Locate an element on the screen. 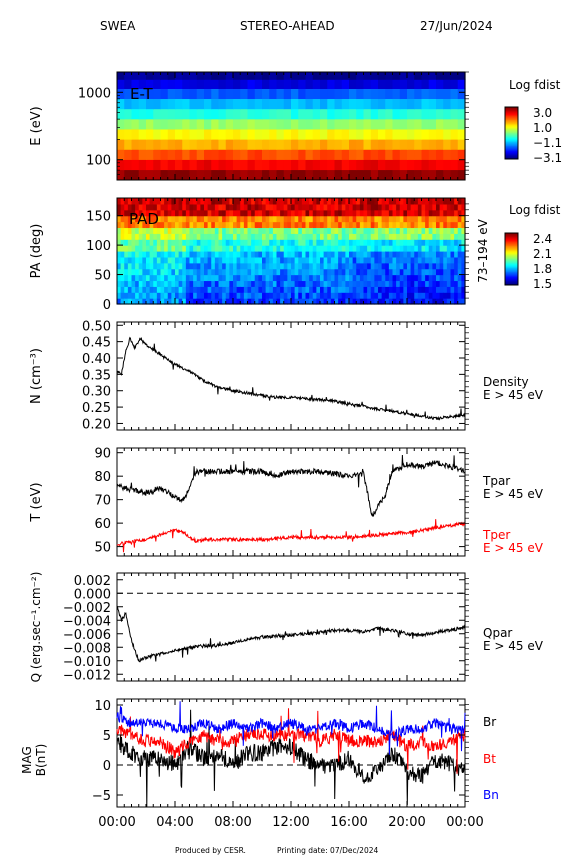 Image resolution: width=584 pixels, height=864 pixels. produced-by-label: Produced by CESR. is located at coordinates (210, 850).